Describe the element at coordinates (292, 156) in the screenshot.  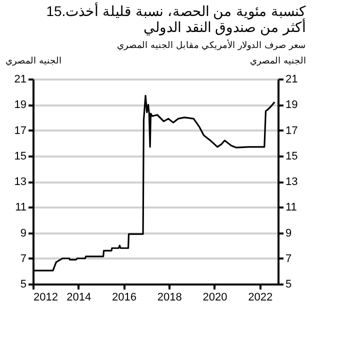
I see `y2-tick-label: 15` at that location.